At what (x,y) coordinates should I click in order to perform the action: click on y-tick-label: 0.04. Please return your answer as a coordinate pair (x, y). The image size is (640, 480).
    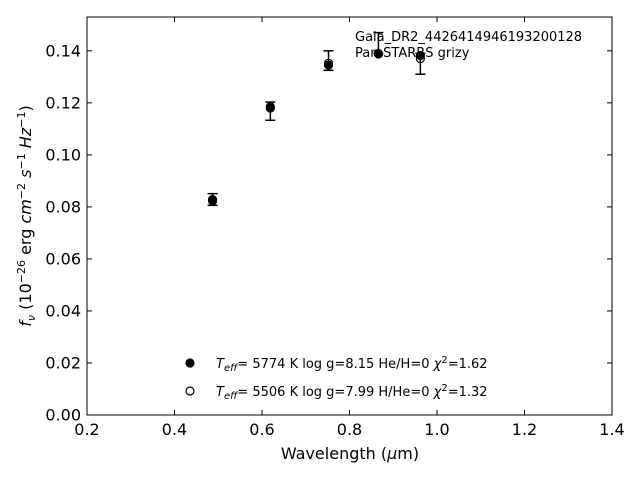
    Looking at the image, I should click on (63, 310).